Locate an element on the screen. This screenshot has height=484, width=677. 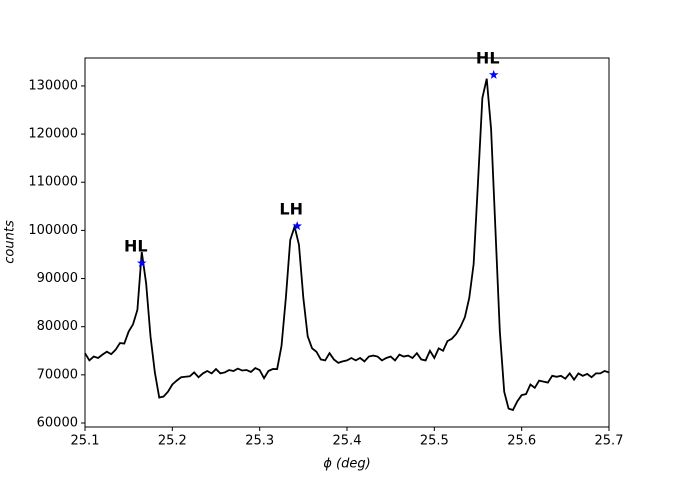
x-tick-label: 25.5 is located at coordinates (434, 441).